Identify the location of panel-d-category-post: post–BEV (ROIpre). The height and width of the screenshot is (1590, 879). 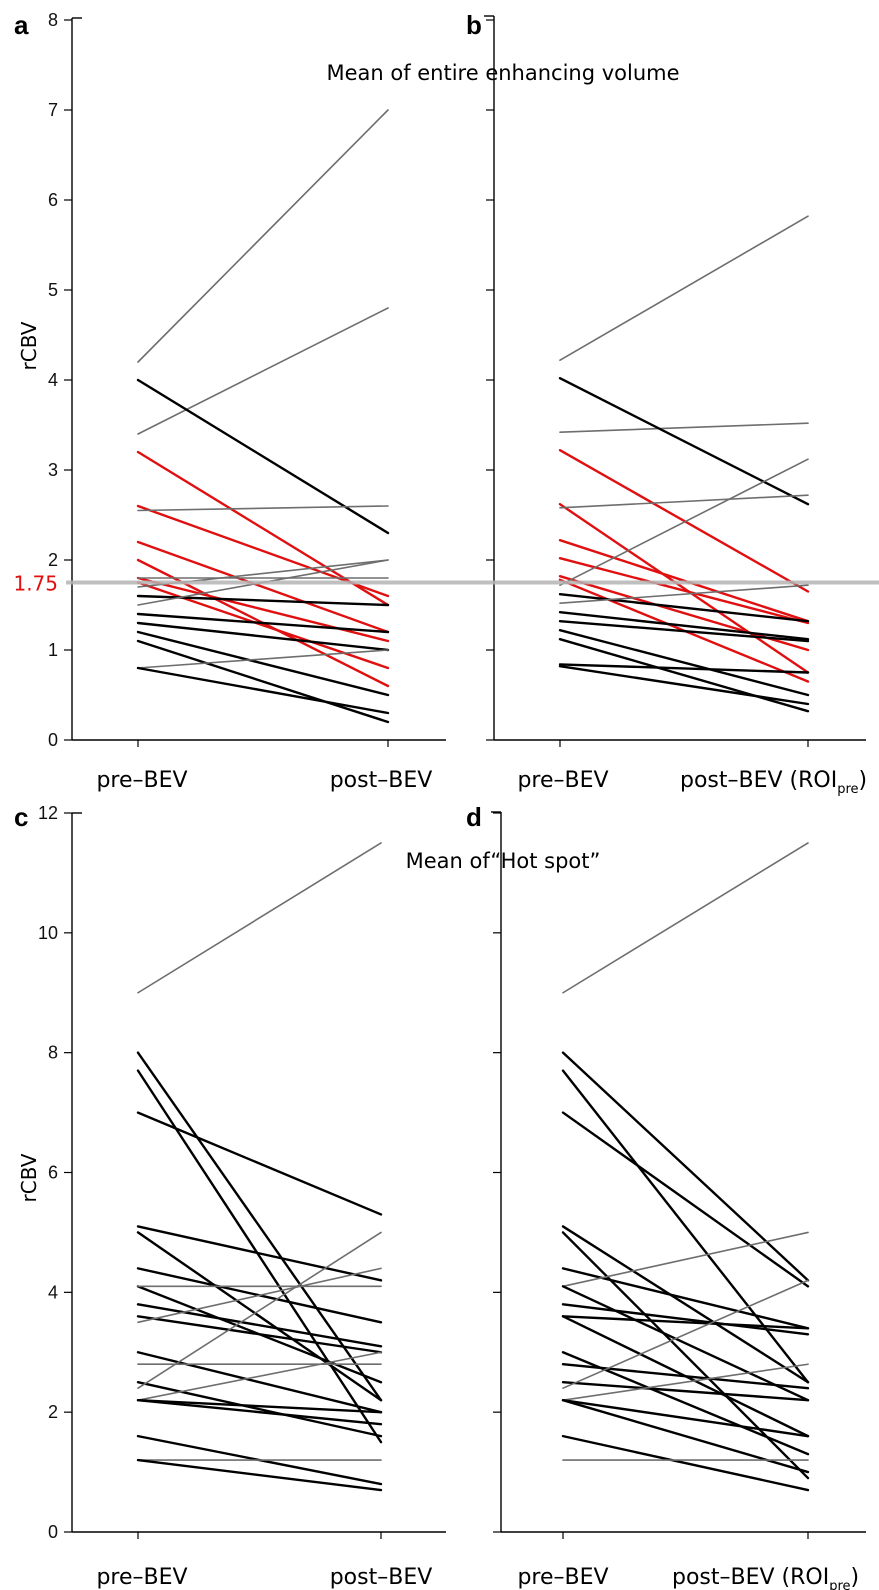
(765, 1577).